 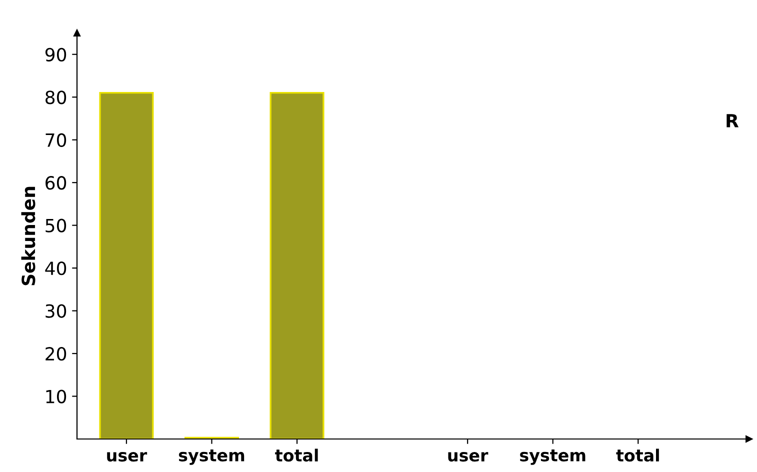 I want to click on y-tick-label: 90, so click(x=55, y=55).